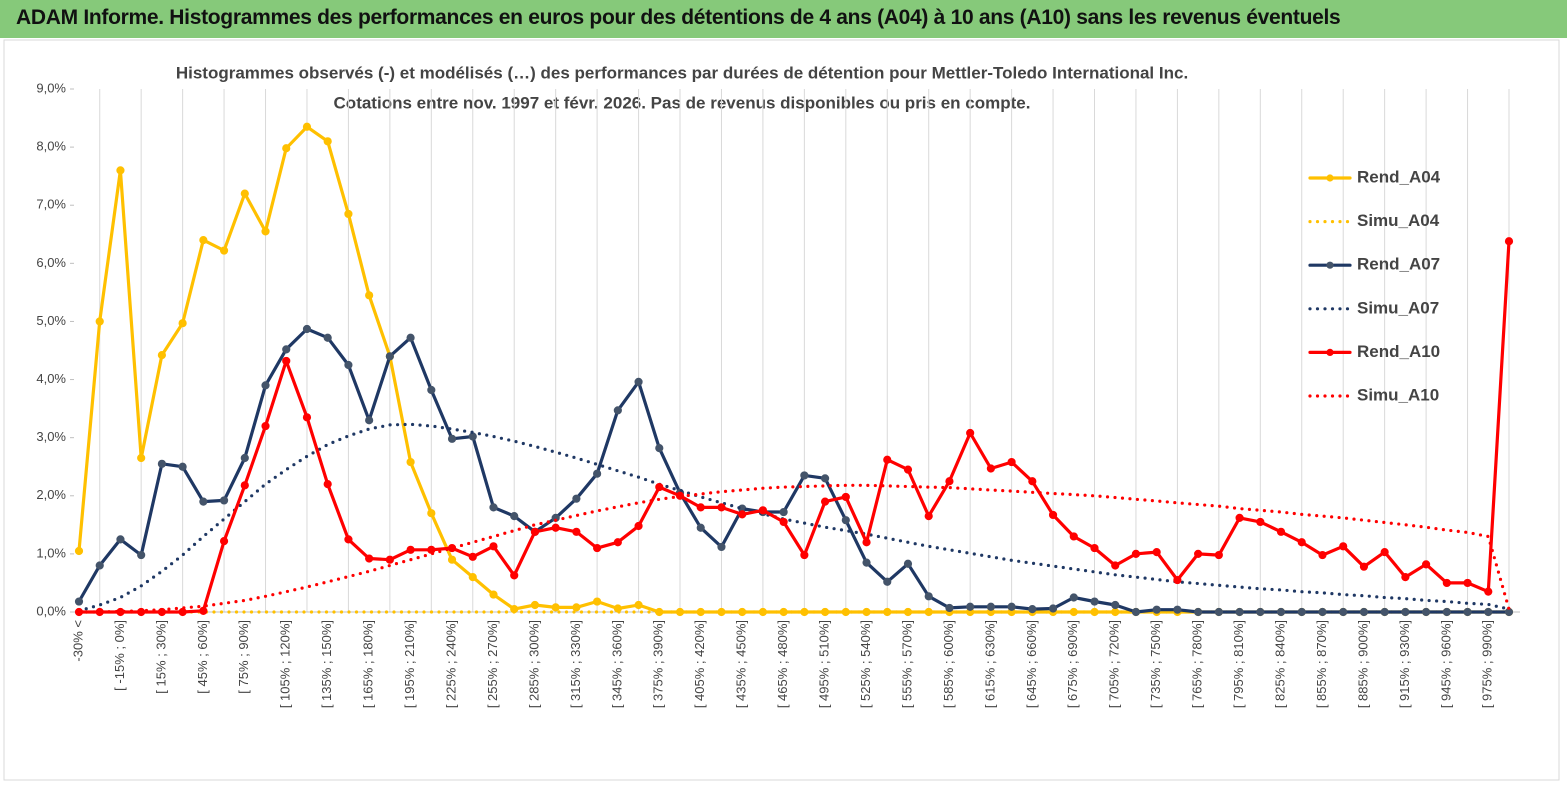 The image size is (1567, 791). I want to click on x-tick-label: [ 375% ; 390%], so click(658, 664).